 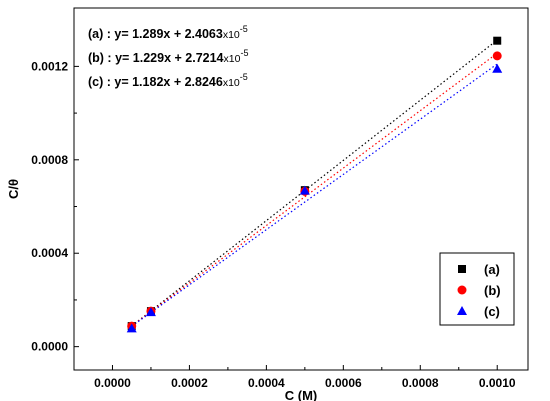 I want to click on y-axis: 0.0000 0.0004 0.0008 0.0012, so click(x=55, y=206).